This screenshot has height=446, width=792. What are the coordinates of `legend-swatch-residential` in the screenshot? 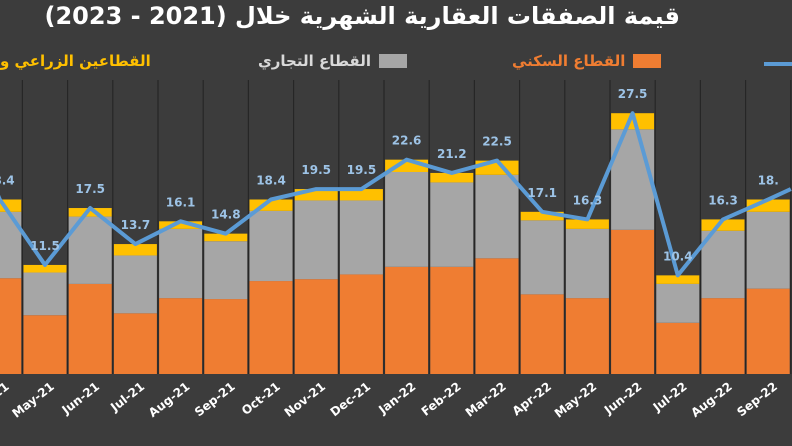 It's located at (647, 61).